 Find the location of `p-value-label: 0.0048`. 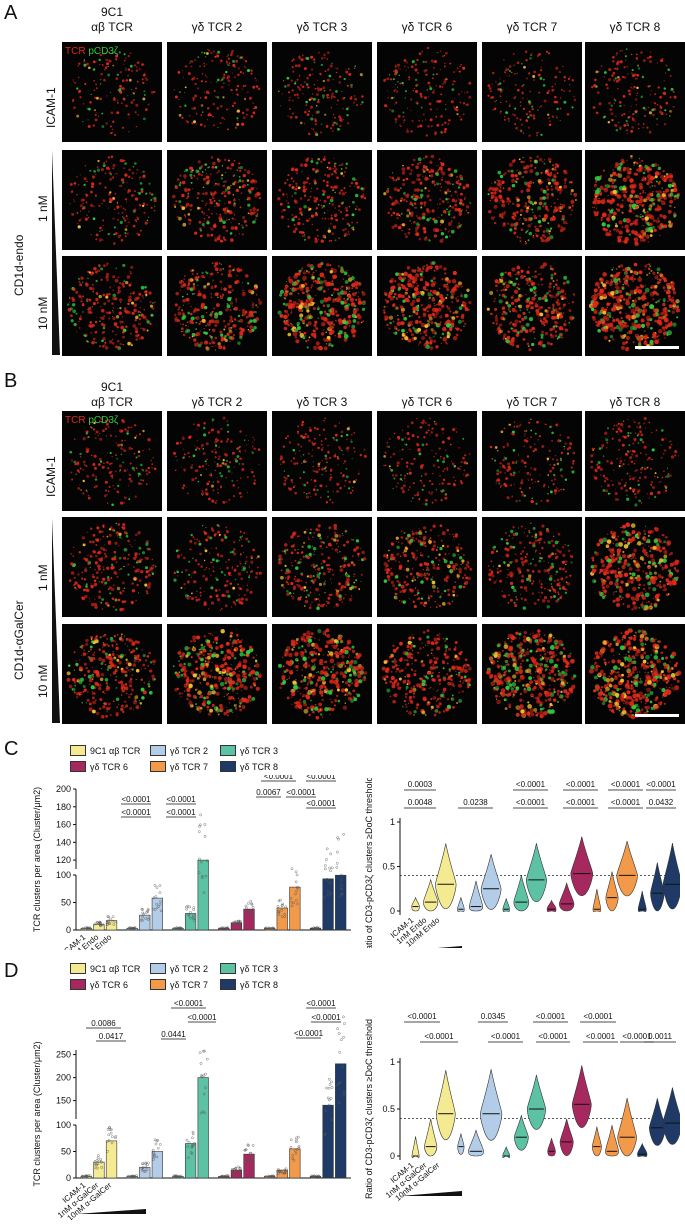

p-value-label: 0.0048 is located at coordinates (420, 802).